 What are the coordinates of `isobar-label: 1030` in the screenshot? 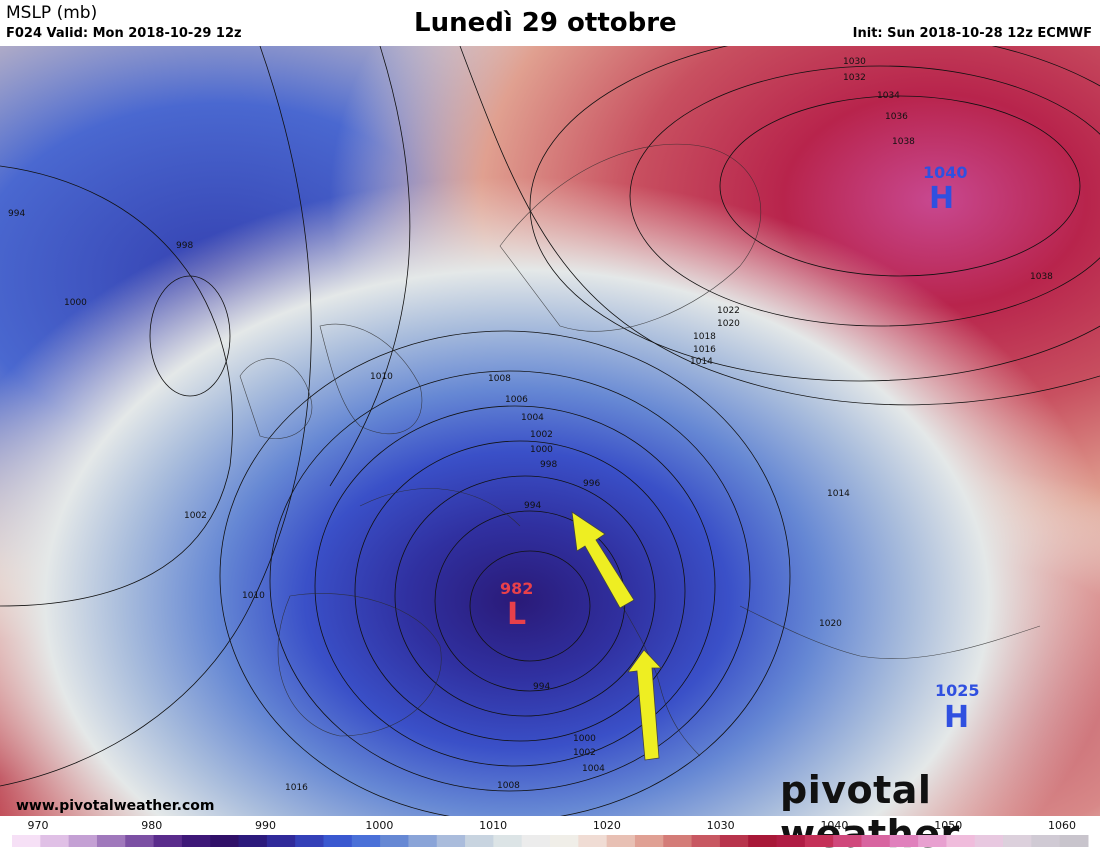 It's located at (854, 62).